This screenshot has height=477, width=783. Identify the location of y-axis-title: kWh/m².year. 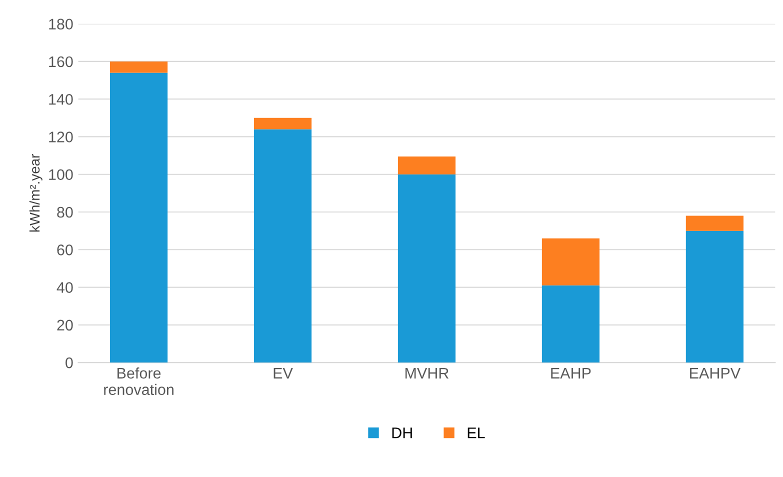
(35, 193).